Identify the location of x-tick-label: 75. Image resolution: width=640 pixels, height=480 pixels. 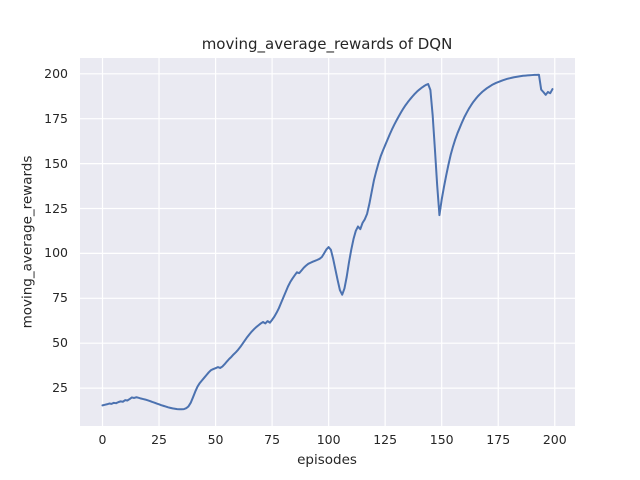
(272, 439).